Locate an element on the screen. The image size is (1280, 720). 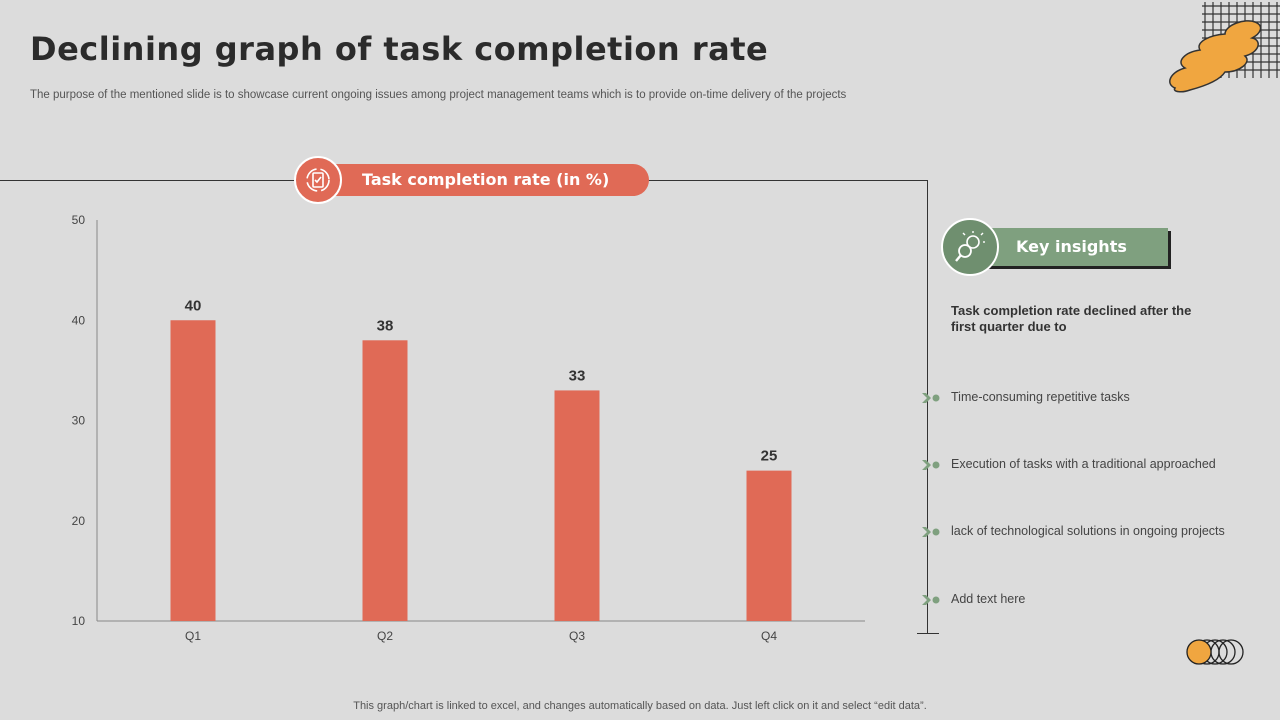
x-tick-label: Q3 is located at coordinates (577, 636).